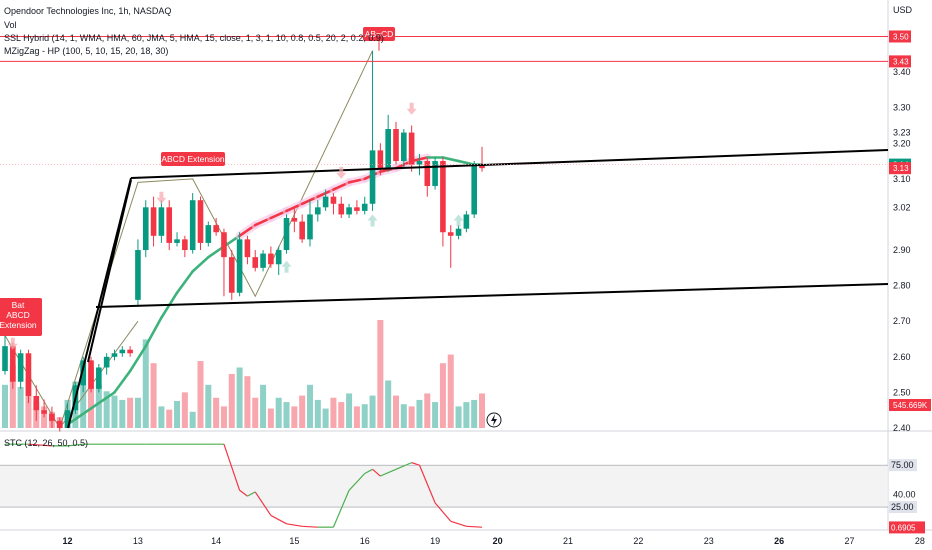 This screenshot has height=550, width=932. What do you see at coordinates (88, 11) in the screenshot?
I see `chart-title: Opendoor Technologies Inc, 1h, NASDAQ` at bounding box center [88, 11].